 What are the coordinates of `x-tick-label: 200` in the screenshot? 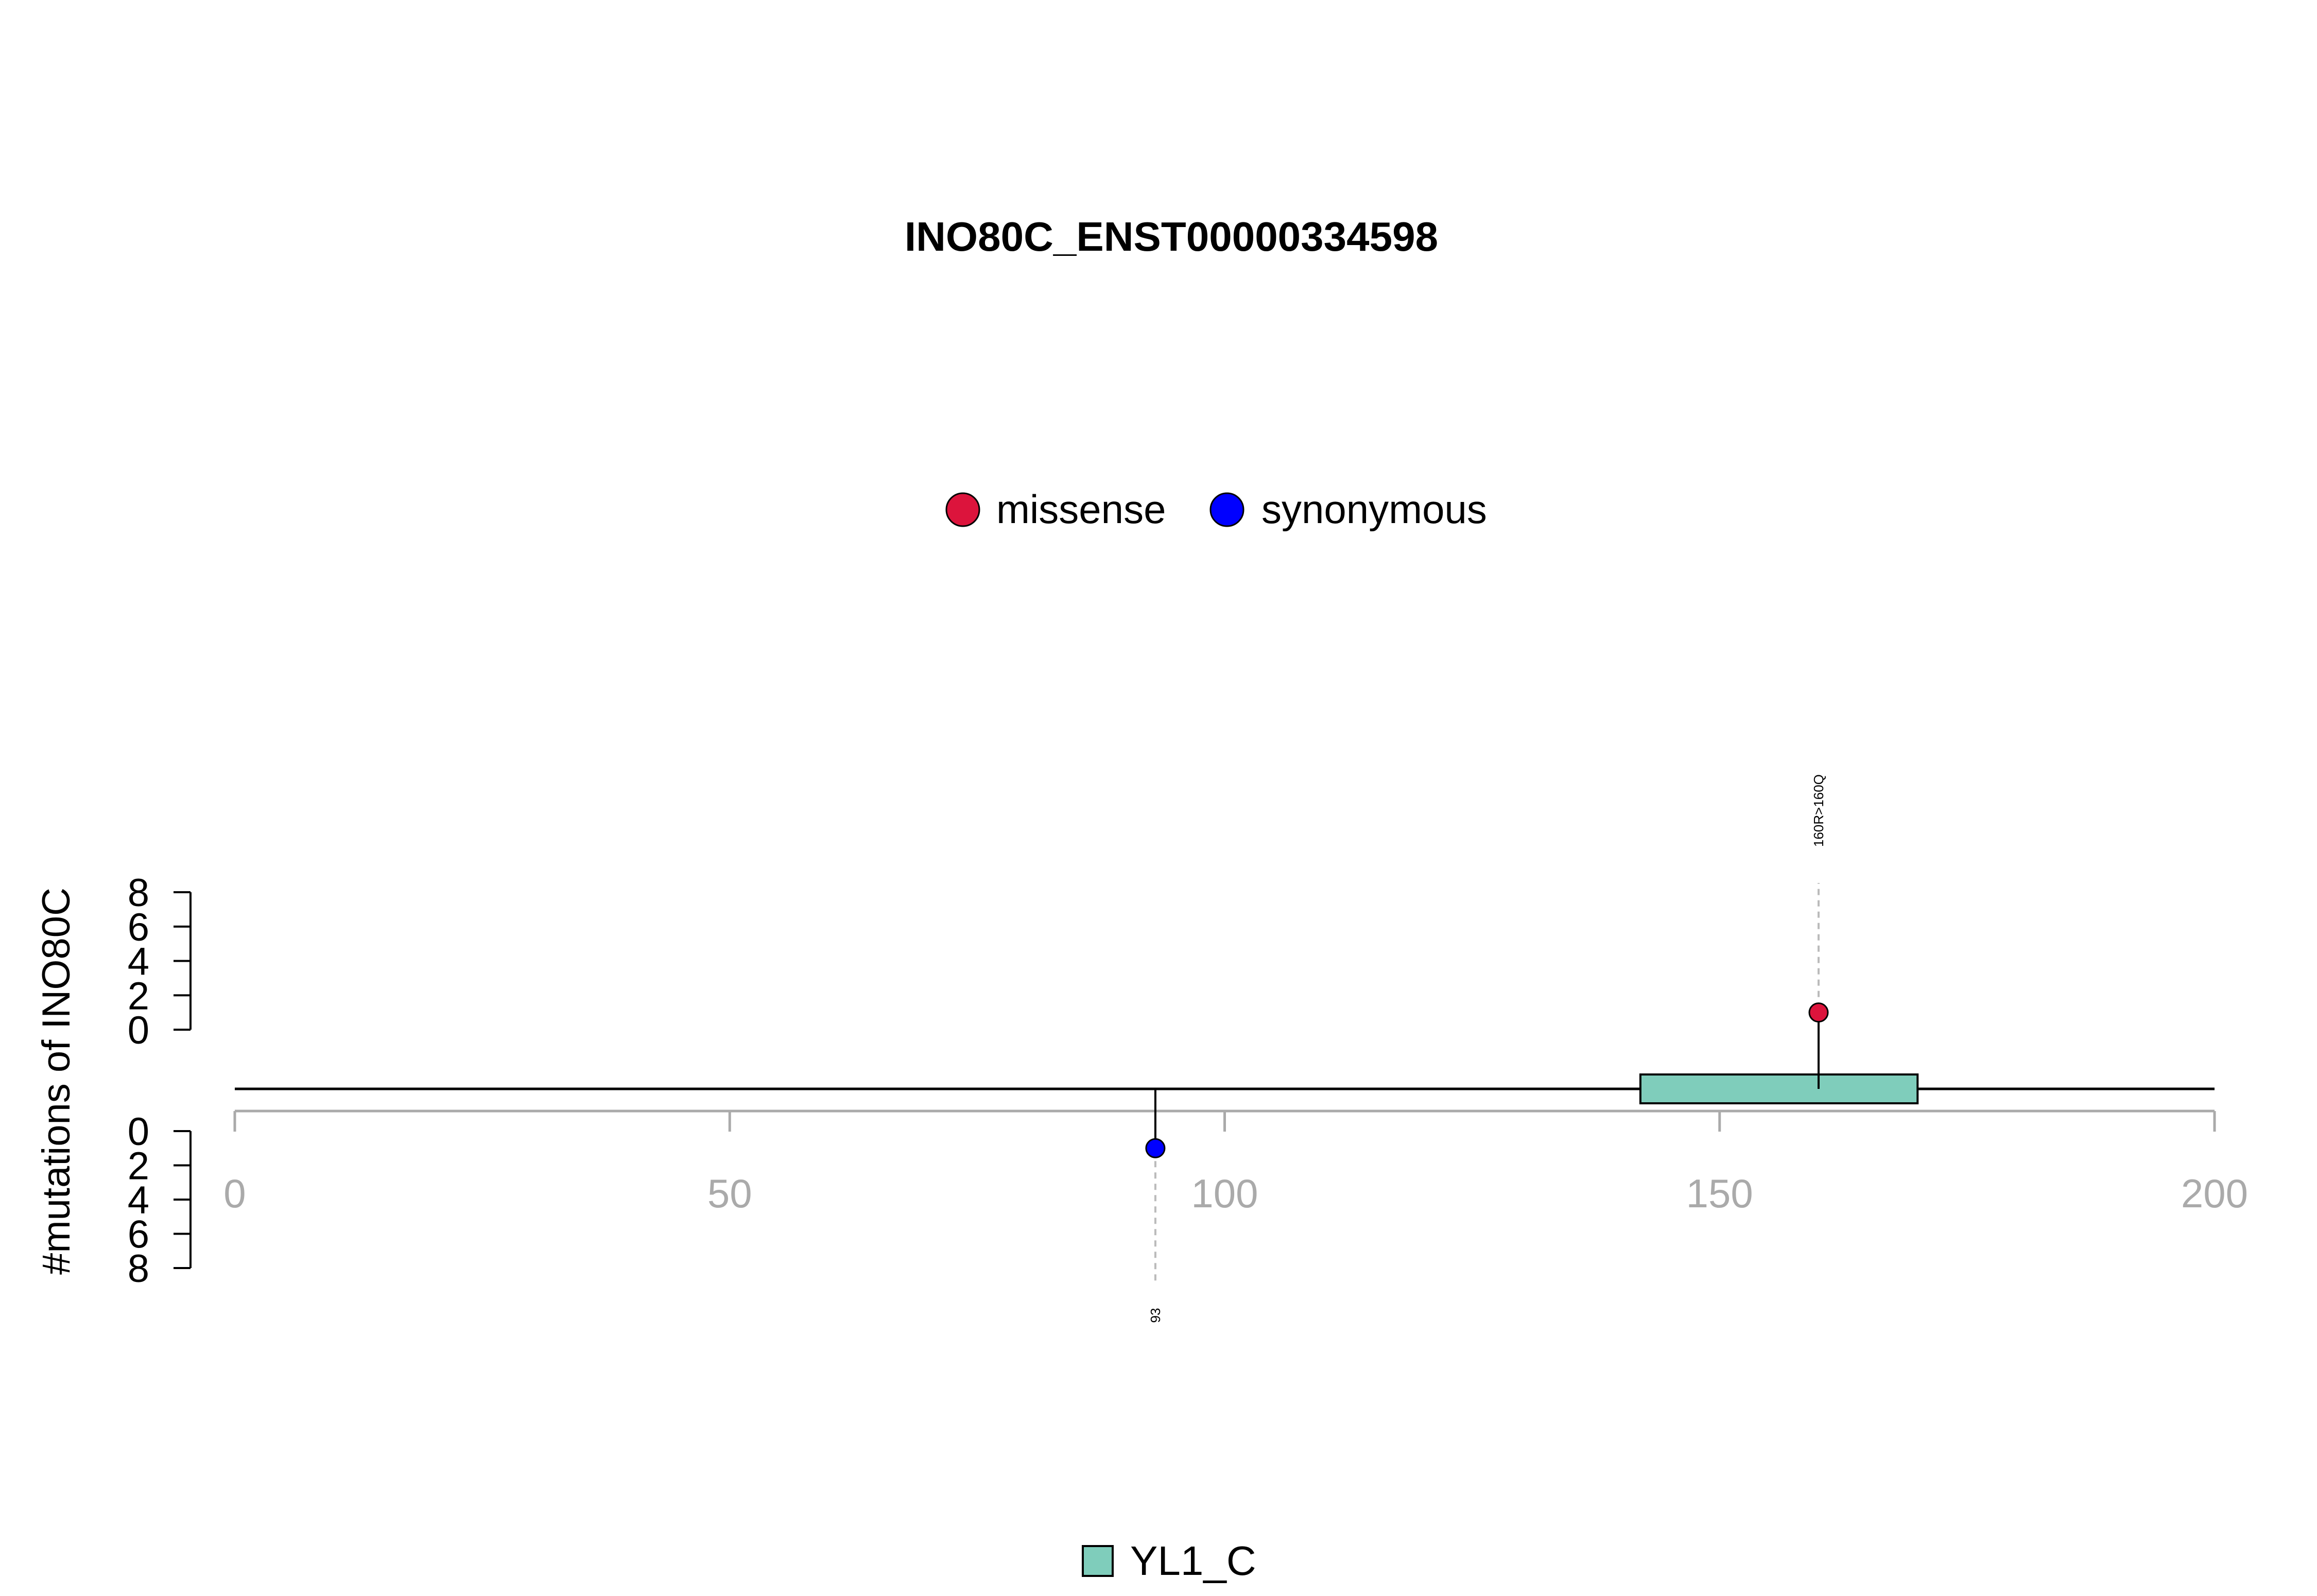 It's located at (2214, 1193).